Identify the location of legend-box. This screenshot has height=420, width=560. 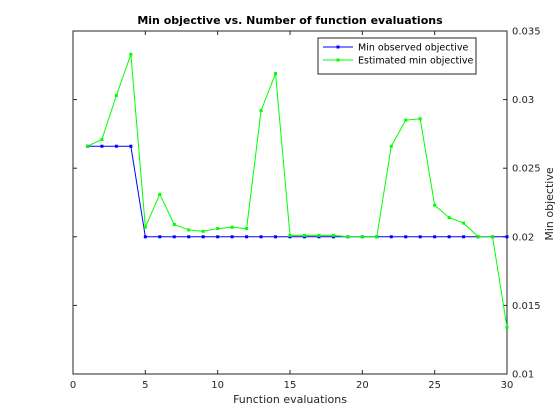
(397, 56).